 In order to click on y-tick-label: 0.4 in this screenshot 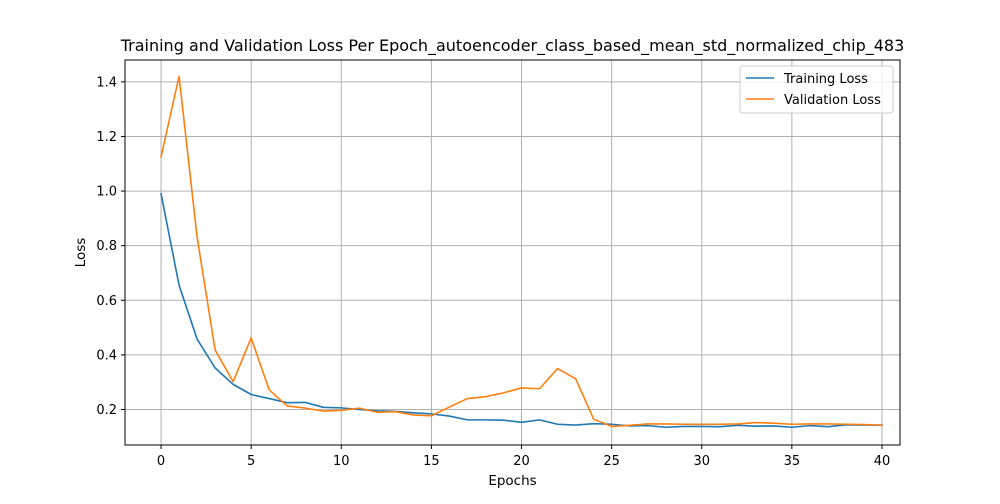, I will do `click(106, 355)`.